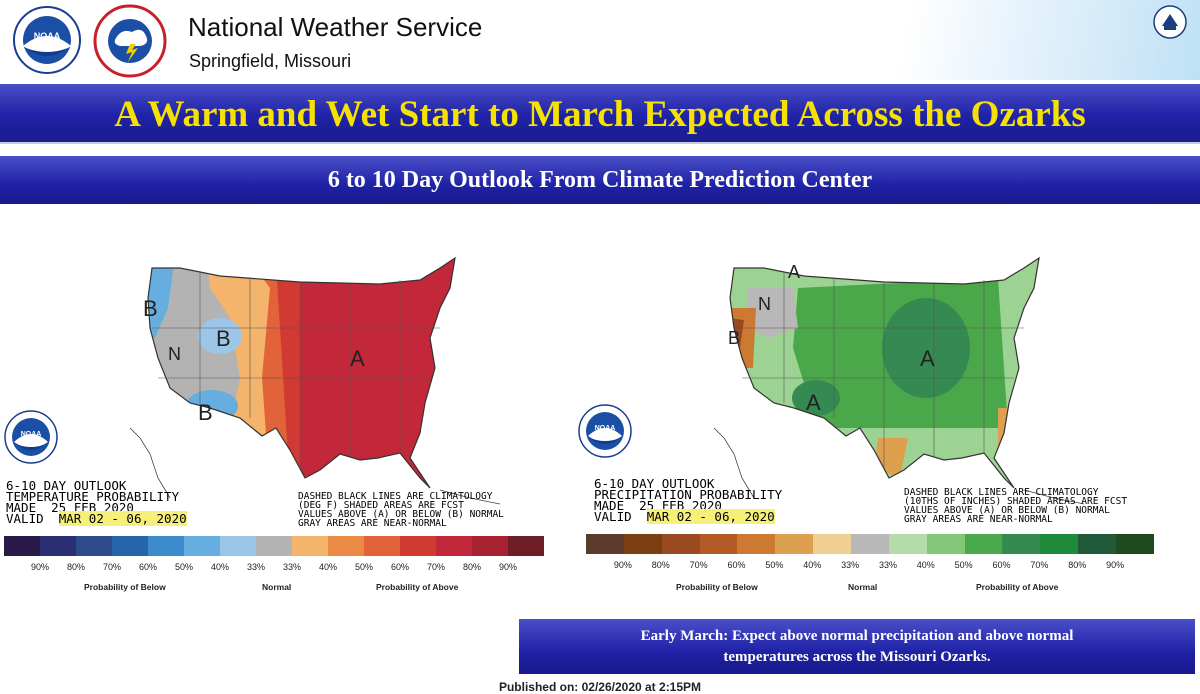 The height and width of the screenshot is (694, 1200). Describe the element at coordinates (223, 338) in the screenshot. I see `temp-map-b-marker-2: B` at that location.